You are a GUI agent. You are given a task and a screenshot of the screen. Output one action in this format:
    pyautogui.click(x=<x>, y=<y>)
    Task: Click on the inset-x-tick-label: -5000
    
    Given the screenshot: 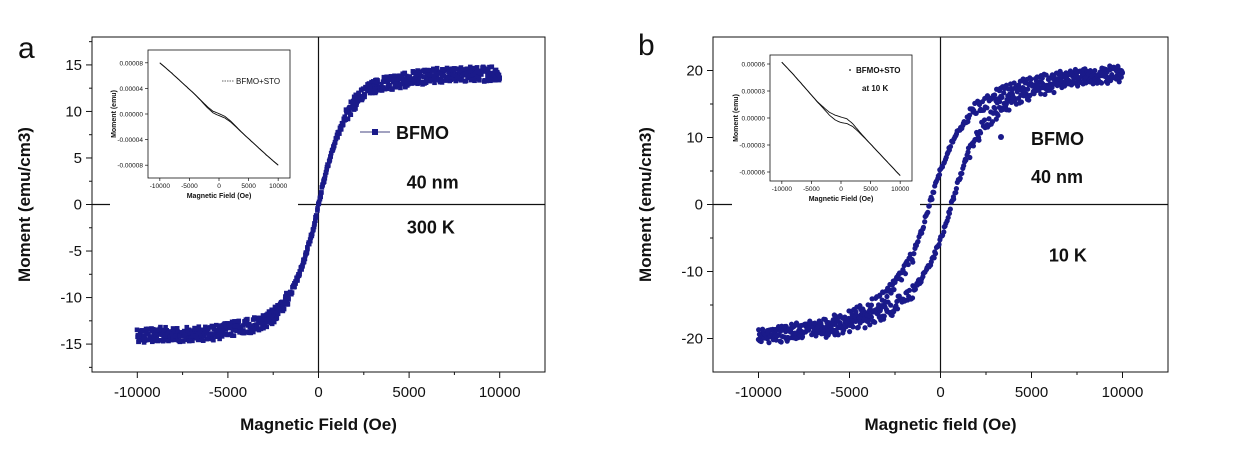 What is the action you would take?
    pyautogui.click(x=811, y=189)
    